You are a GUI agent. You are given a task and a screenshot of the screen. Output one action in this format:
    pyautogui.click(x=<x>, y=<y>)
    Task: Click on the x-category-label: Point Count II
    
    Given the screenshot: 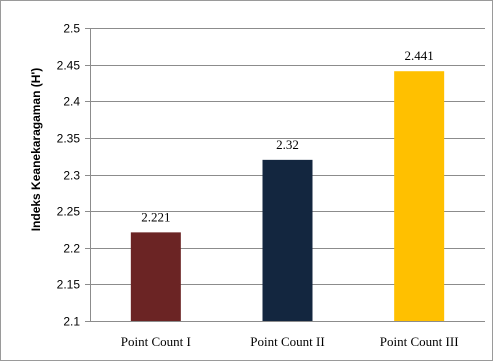 What is the action you would take?
    pyautogui.click(x=287, y=341)
    